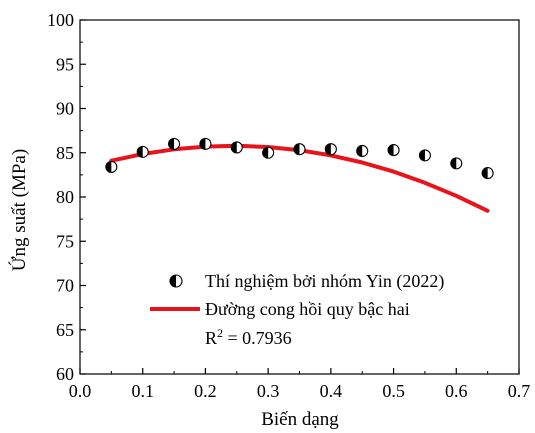 The image size is (535, 433). What do you see at coordinates (211, 338) in the screenshot?
I see `r-squared-base: R` at bounding box center [211, 338].